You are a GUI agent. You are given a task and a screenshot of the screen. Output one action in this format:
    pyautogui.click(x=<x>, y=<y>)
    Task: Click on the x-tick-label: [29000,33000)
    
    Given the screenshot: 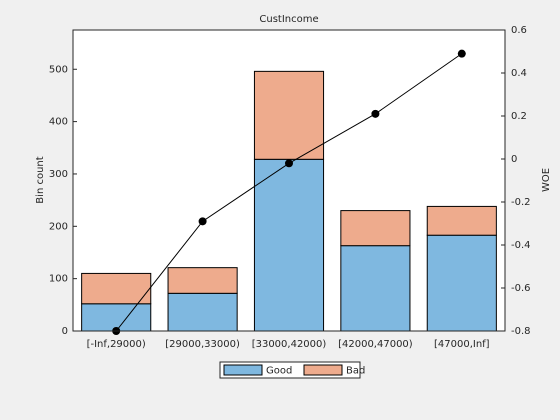 What is the action you would take?
    pyautogui.click(x=202, y=344)
    